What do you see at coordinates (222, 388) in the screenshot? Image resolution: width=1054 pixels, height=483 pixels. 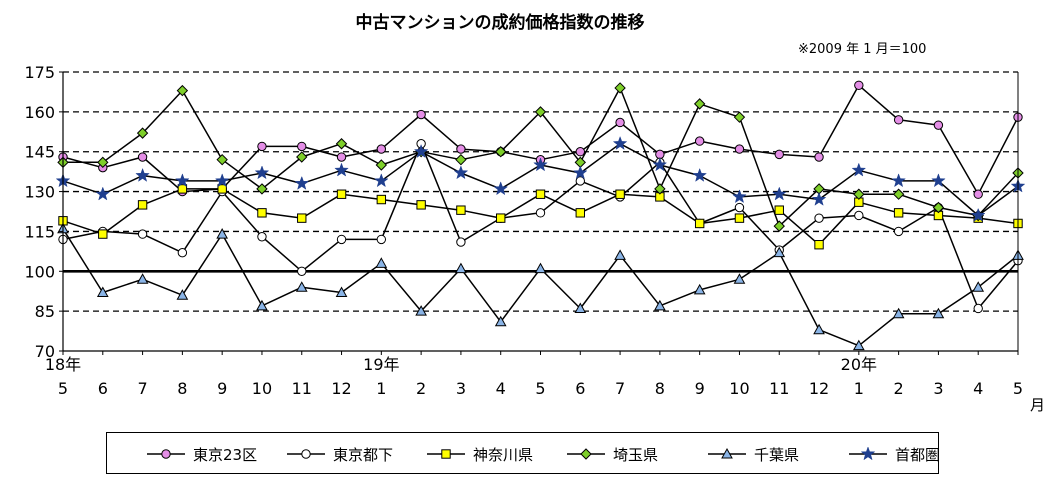 I see `x-tick-label-4: 9` at bounding box center [222, 388].